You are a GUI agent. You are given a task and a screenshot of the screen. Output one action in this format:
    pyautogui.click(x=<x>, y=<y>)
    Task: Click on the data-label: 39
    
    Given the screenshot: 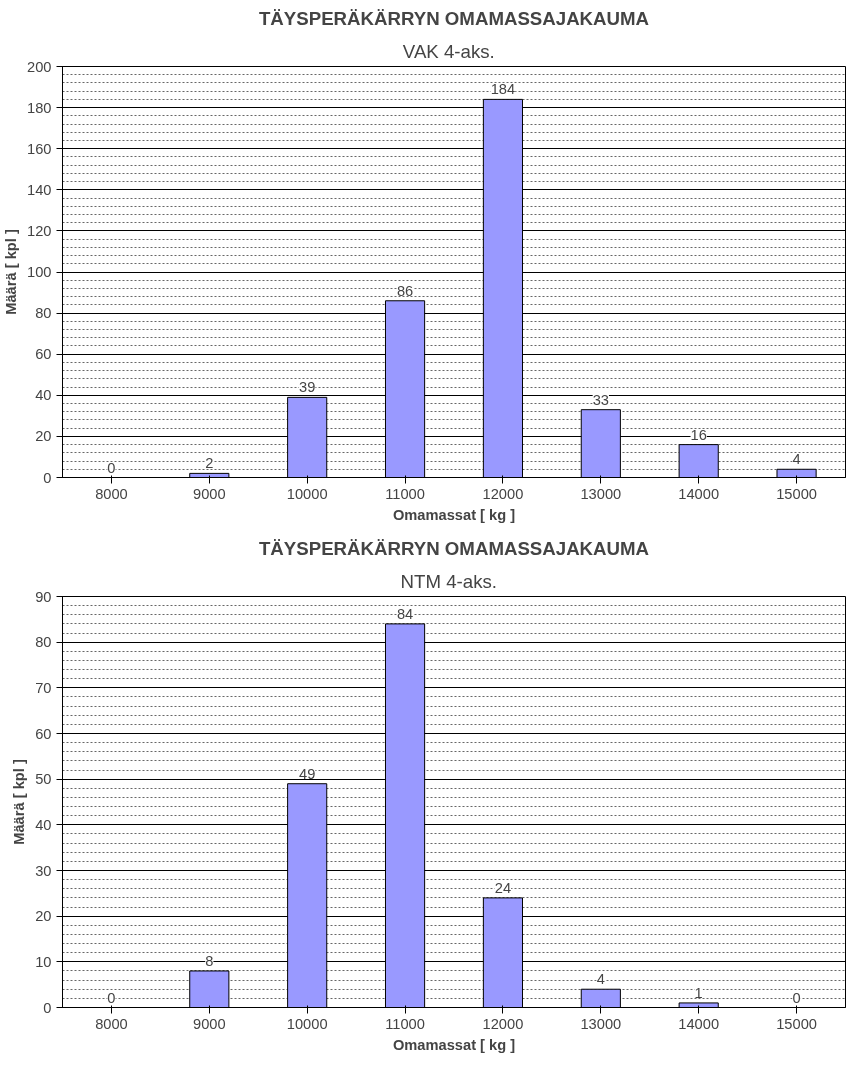 What is the action you would take?
    pyautogui.click(x=307, y=387)
    